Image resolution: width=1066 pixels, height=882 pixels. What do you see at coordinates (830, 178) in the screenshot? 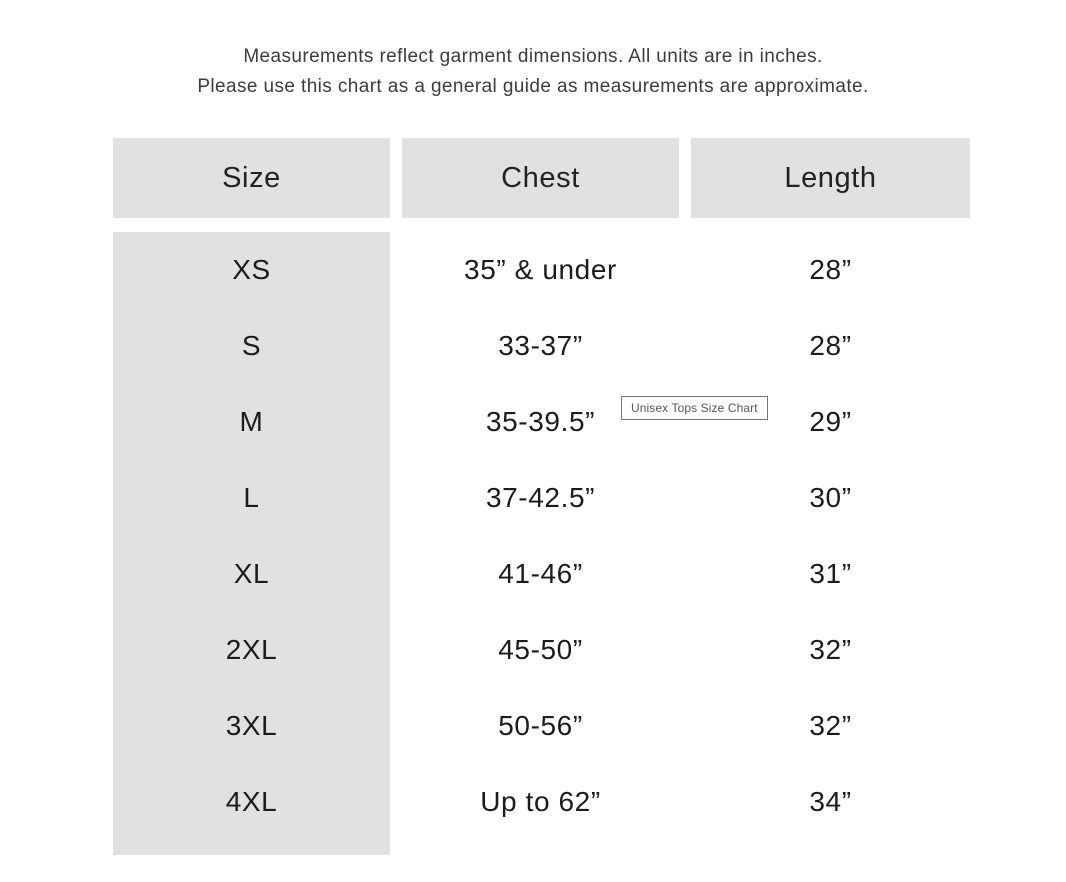
I see `column-header-length: Length` at bounding box center [830, 178].